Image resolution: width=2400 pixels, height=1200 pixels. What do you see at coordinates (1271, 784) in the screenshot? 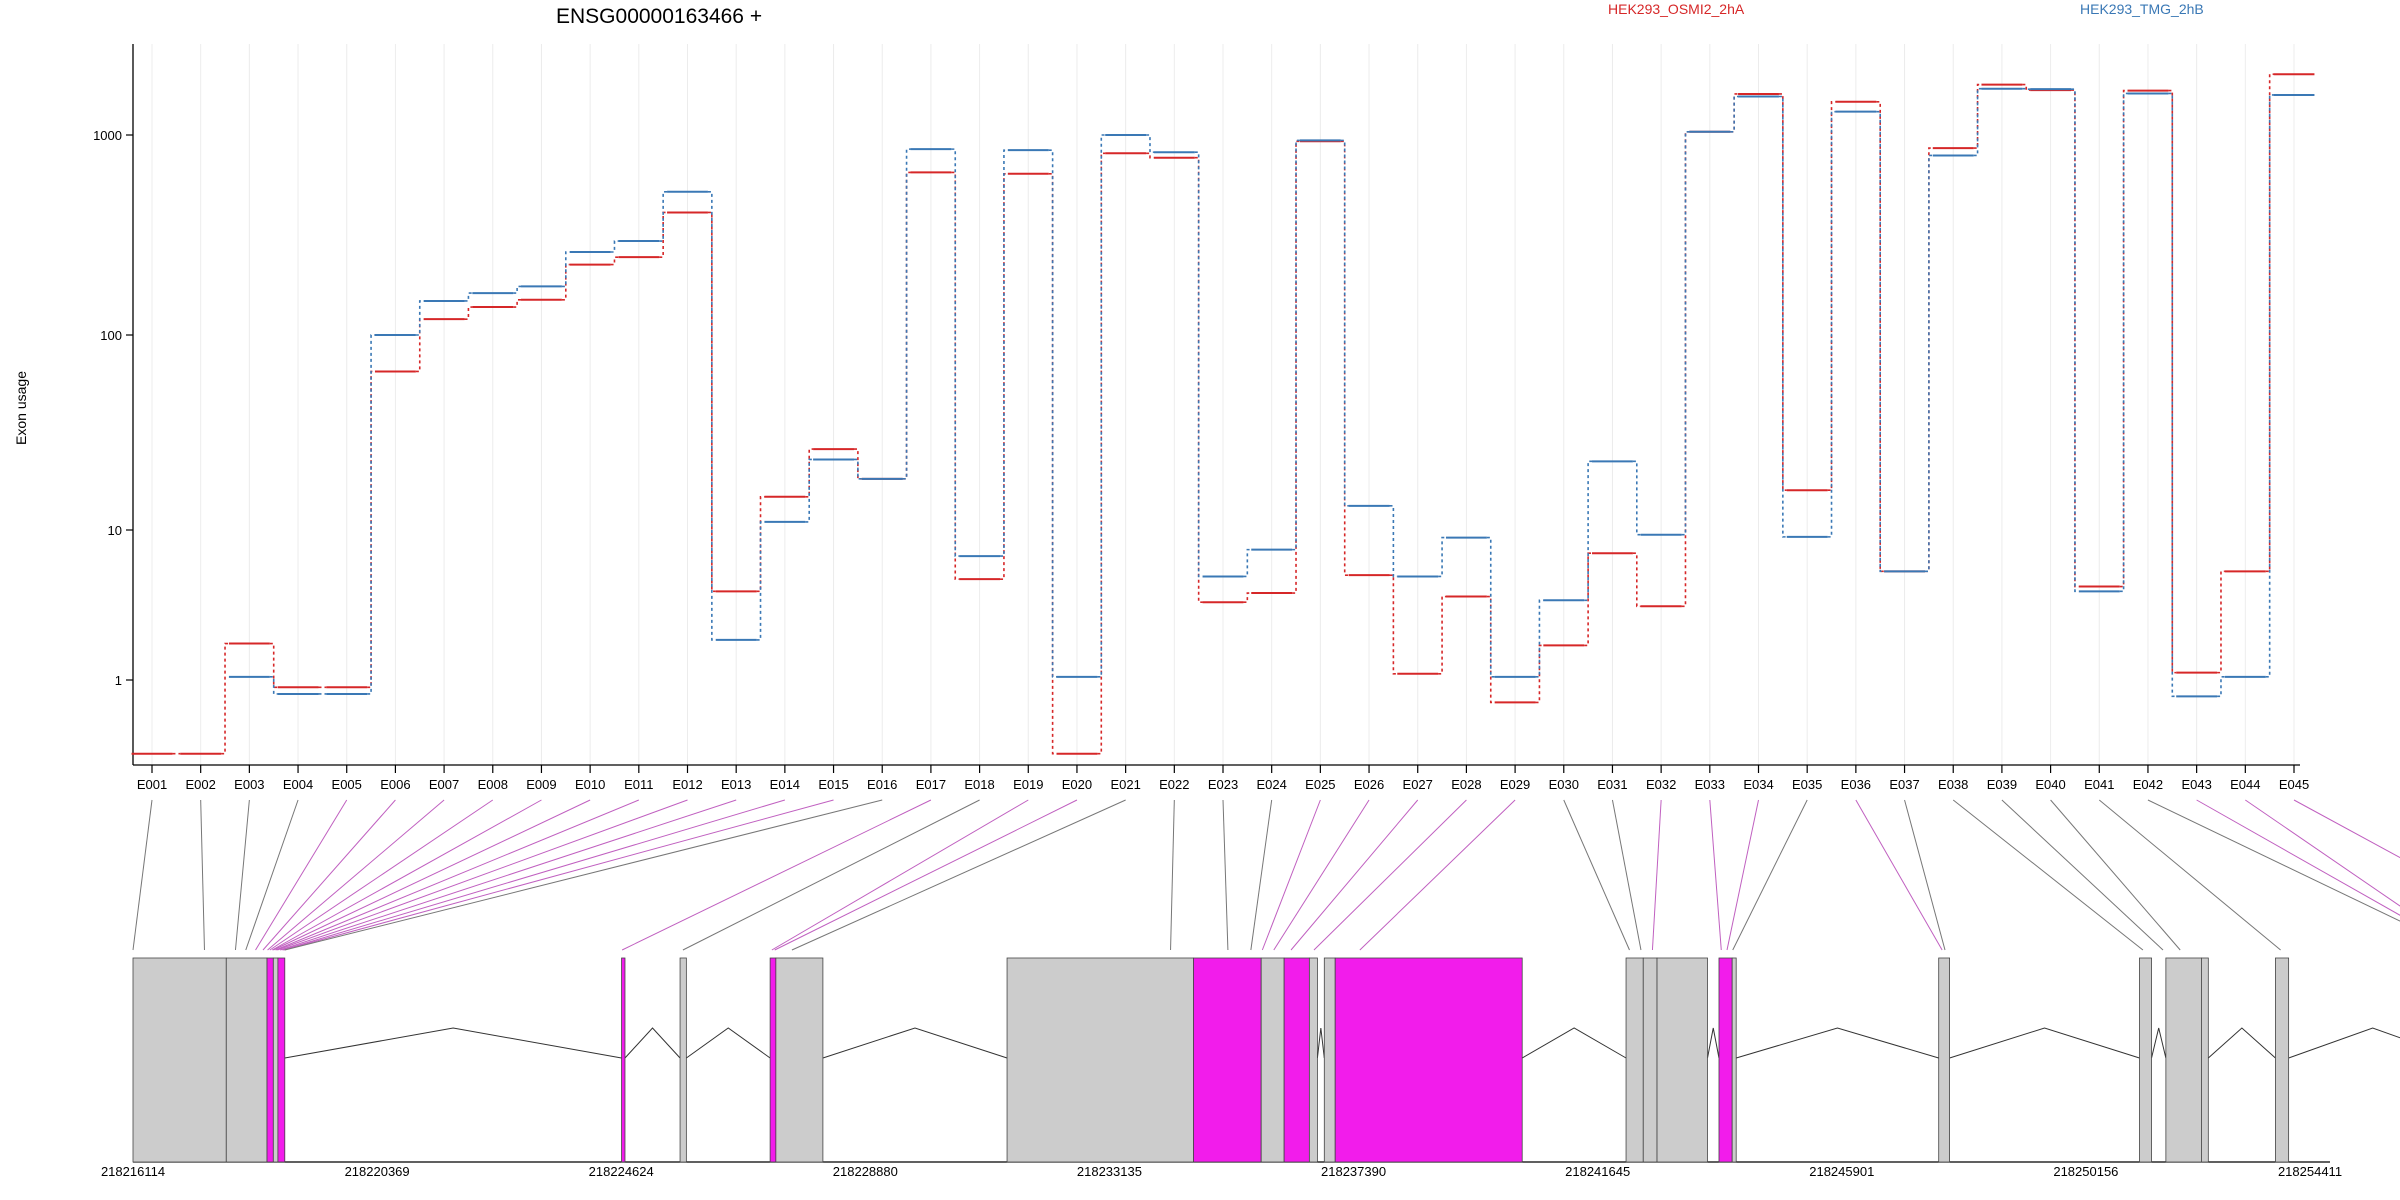
I see `exon-label-e024: E024` at bounding box center [1271, 784].